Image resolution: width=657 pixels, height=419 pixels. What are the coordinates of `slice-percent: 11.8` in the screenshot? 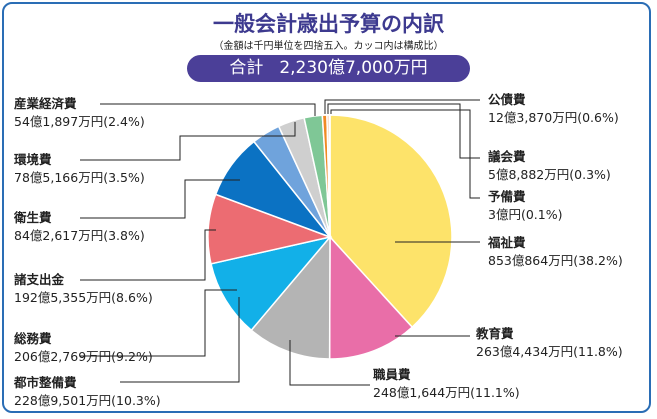 It's located at (592, 351).